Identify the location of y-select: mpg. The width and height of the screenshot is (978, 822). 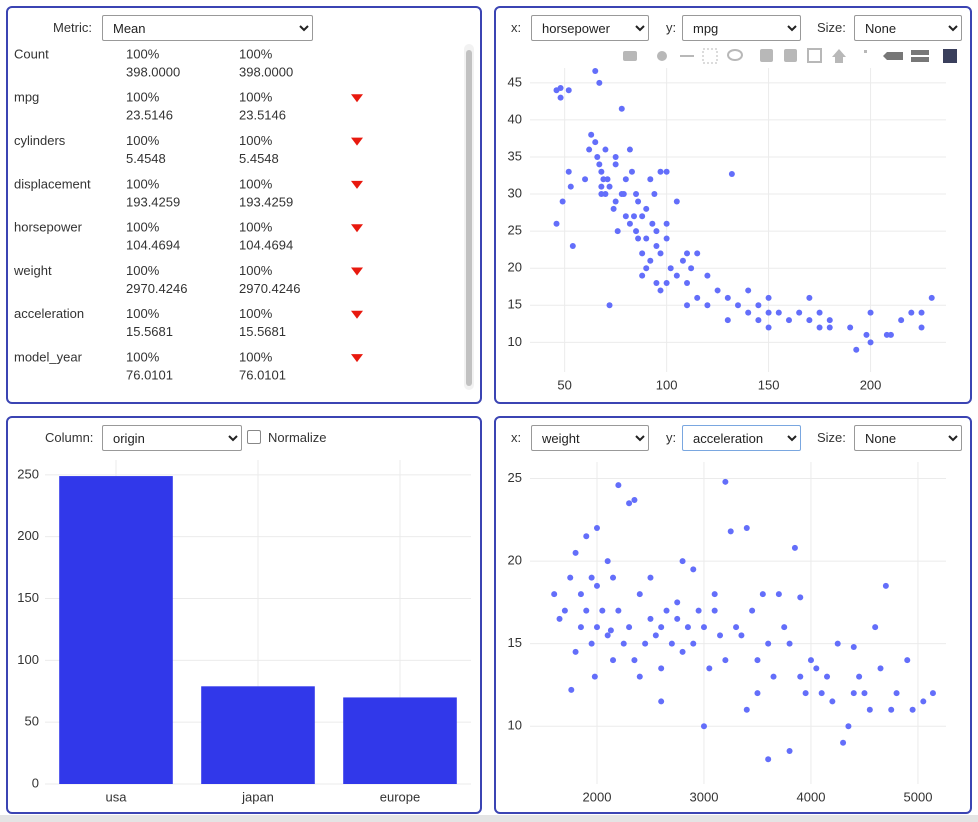
(741, 28).